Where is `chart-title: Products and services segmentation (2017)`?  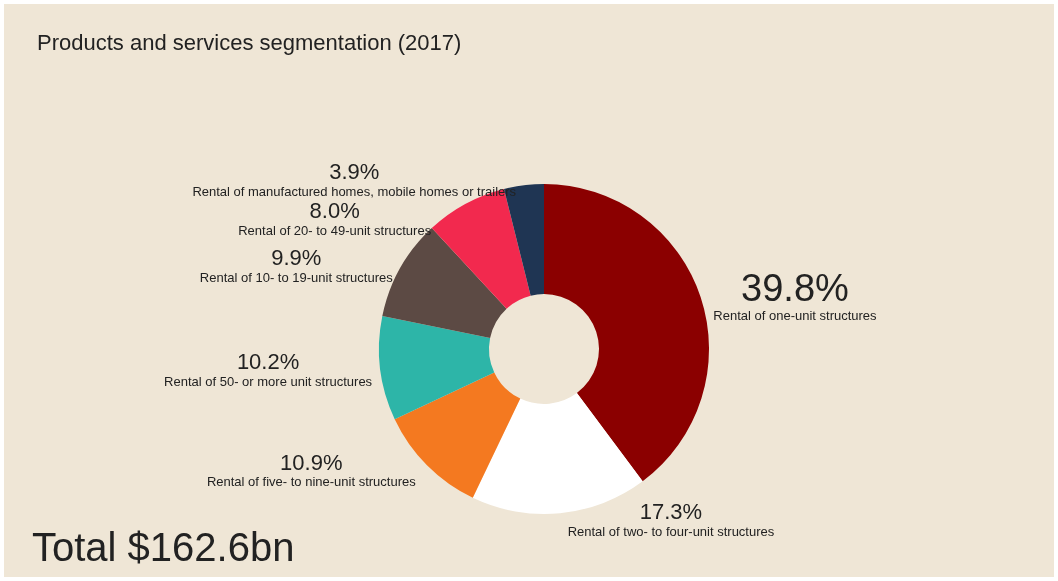
chart-title: Products and services segmentation (2017) is located at coordinates (249, 42).